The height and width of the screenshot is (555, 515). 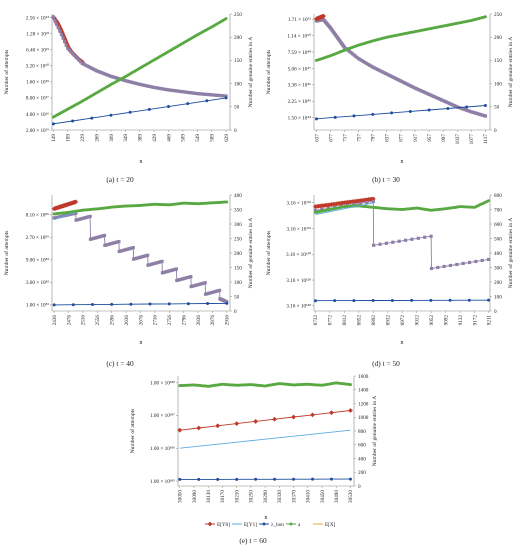 I want to click on x-tick-label: 509, so click(x=184, y=138).